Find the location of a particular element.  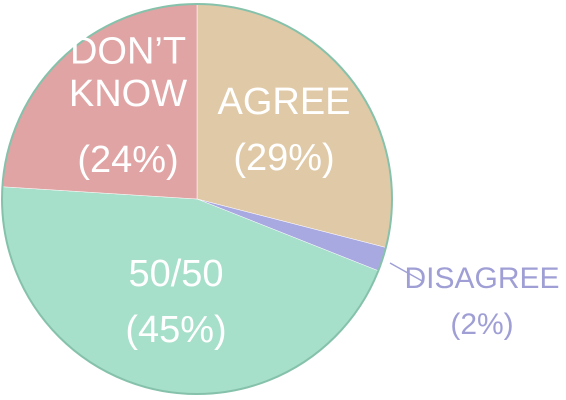

slice-label: 50/50 is located at coordinates (175, 274).